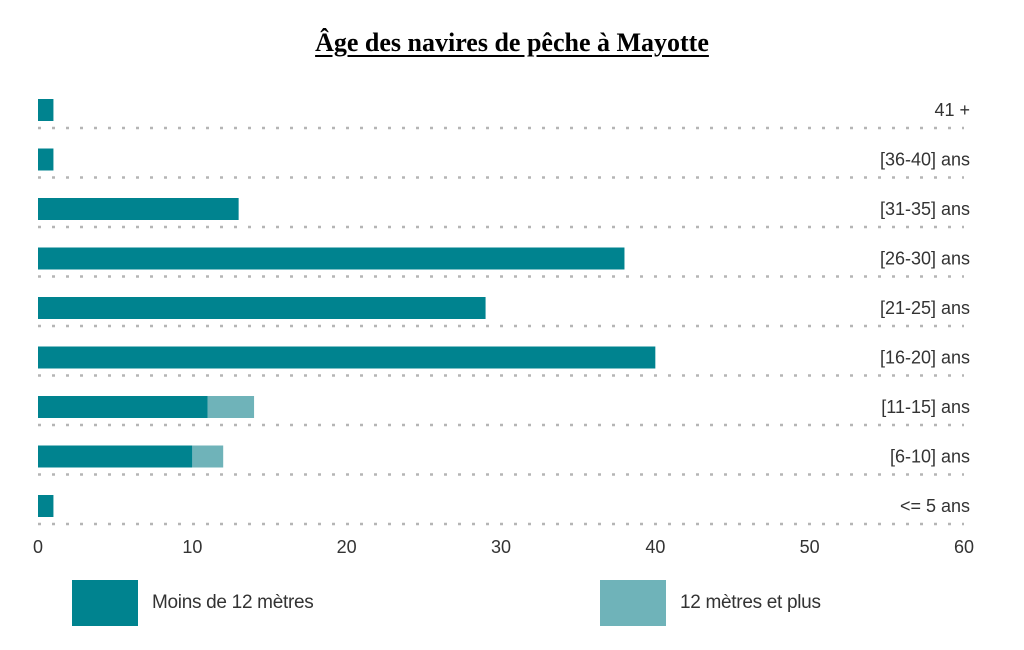 The width and height of the screenshot is (1024, 650). I want to click on x-tick-label: 60, so click(964, 547).